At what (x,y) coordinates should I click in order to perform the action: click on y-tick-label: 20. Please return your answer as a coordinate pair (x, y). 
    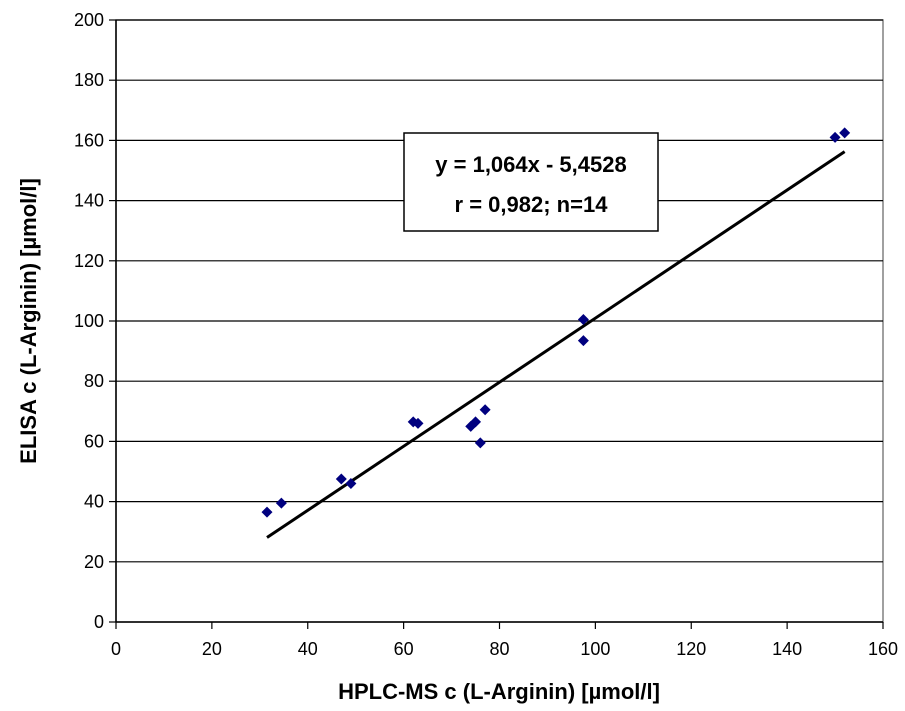
    Looking at the image, I should click on (94, 562).